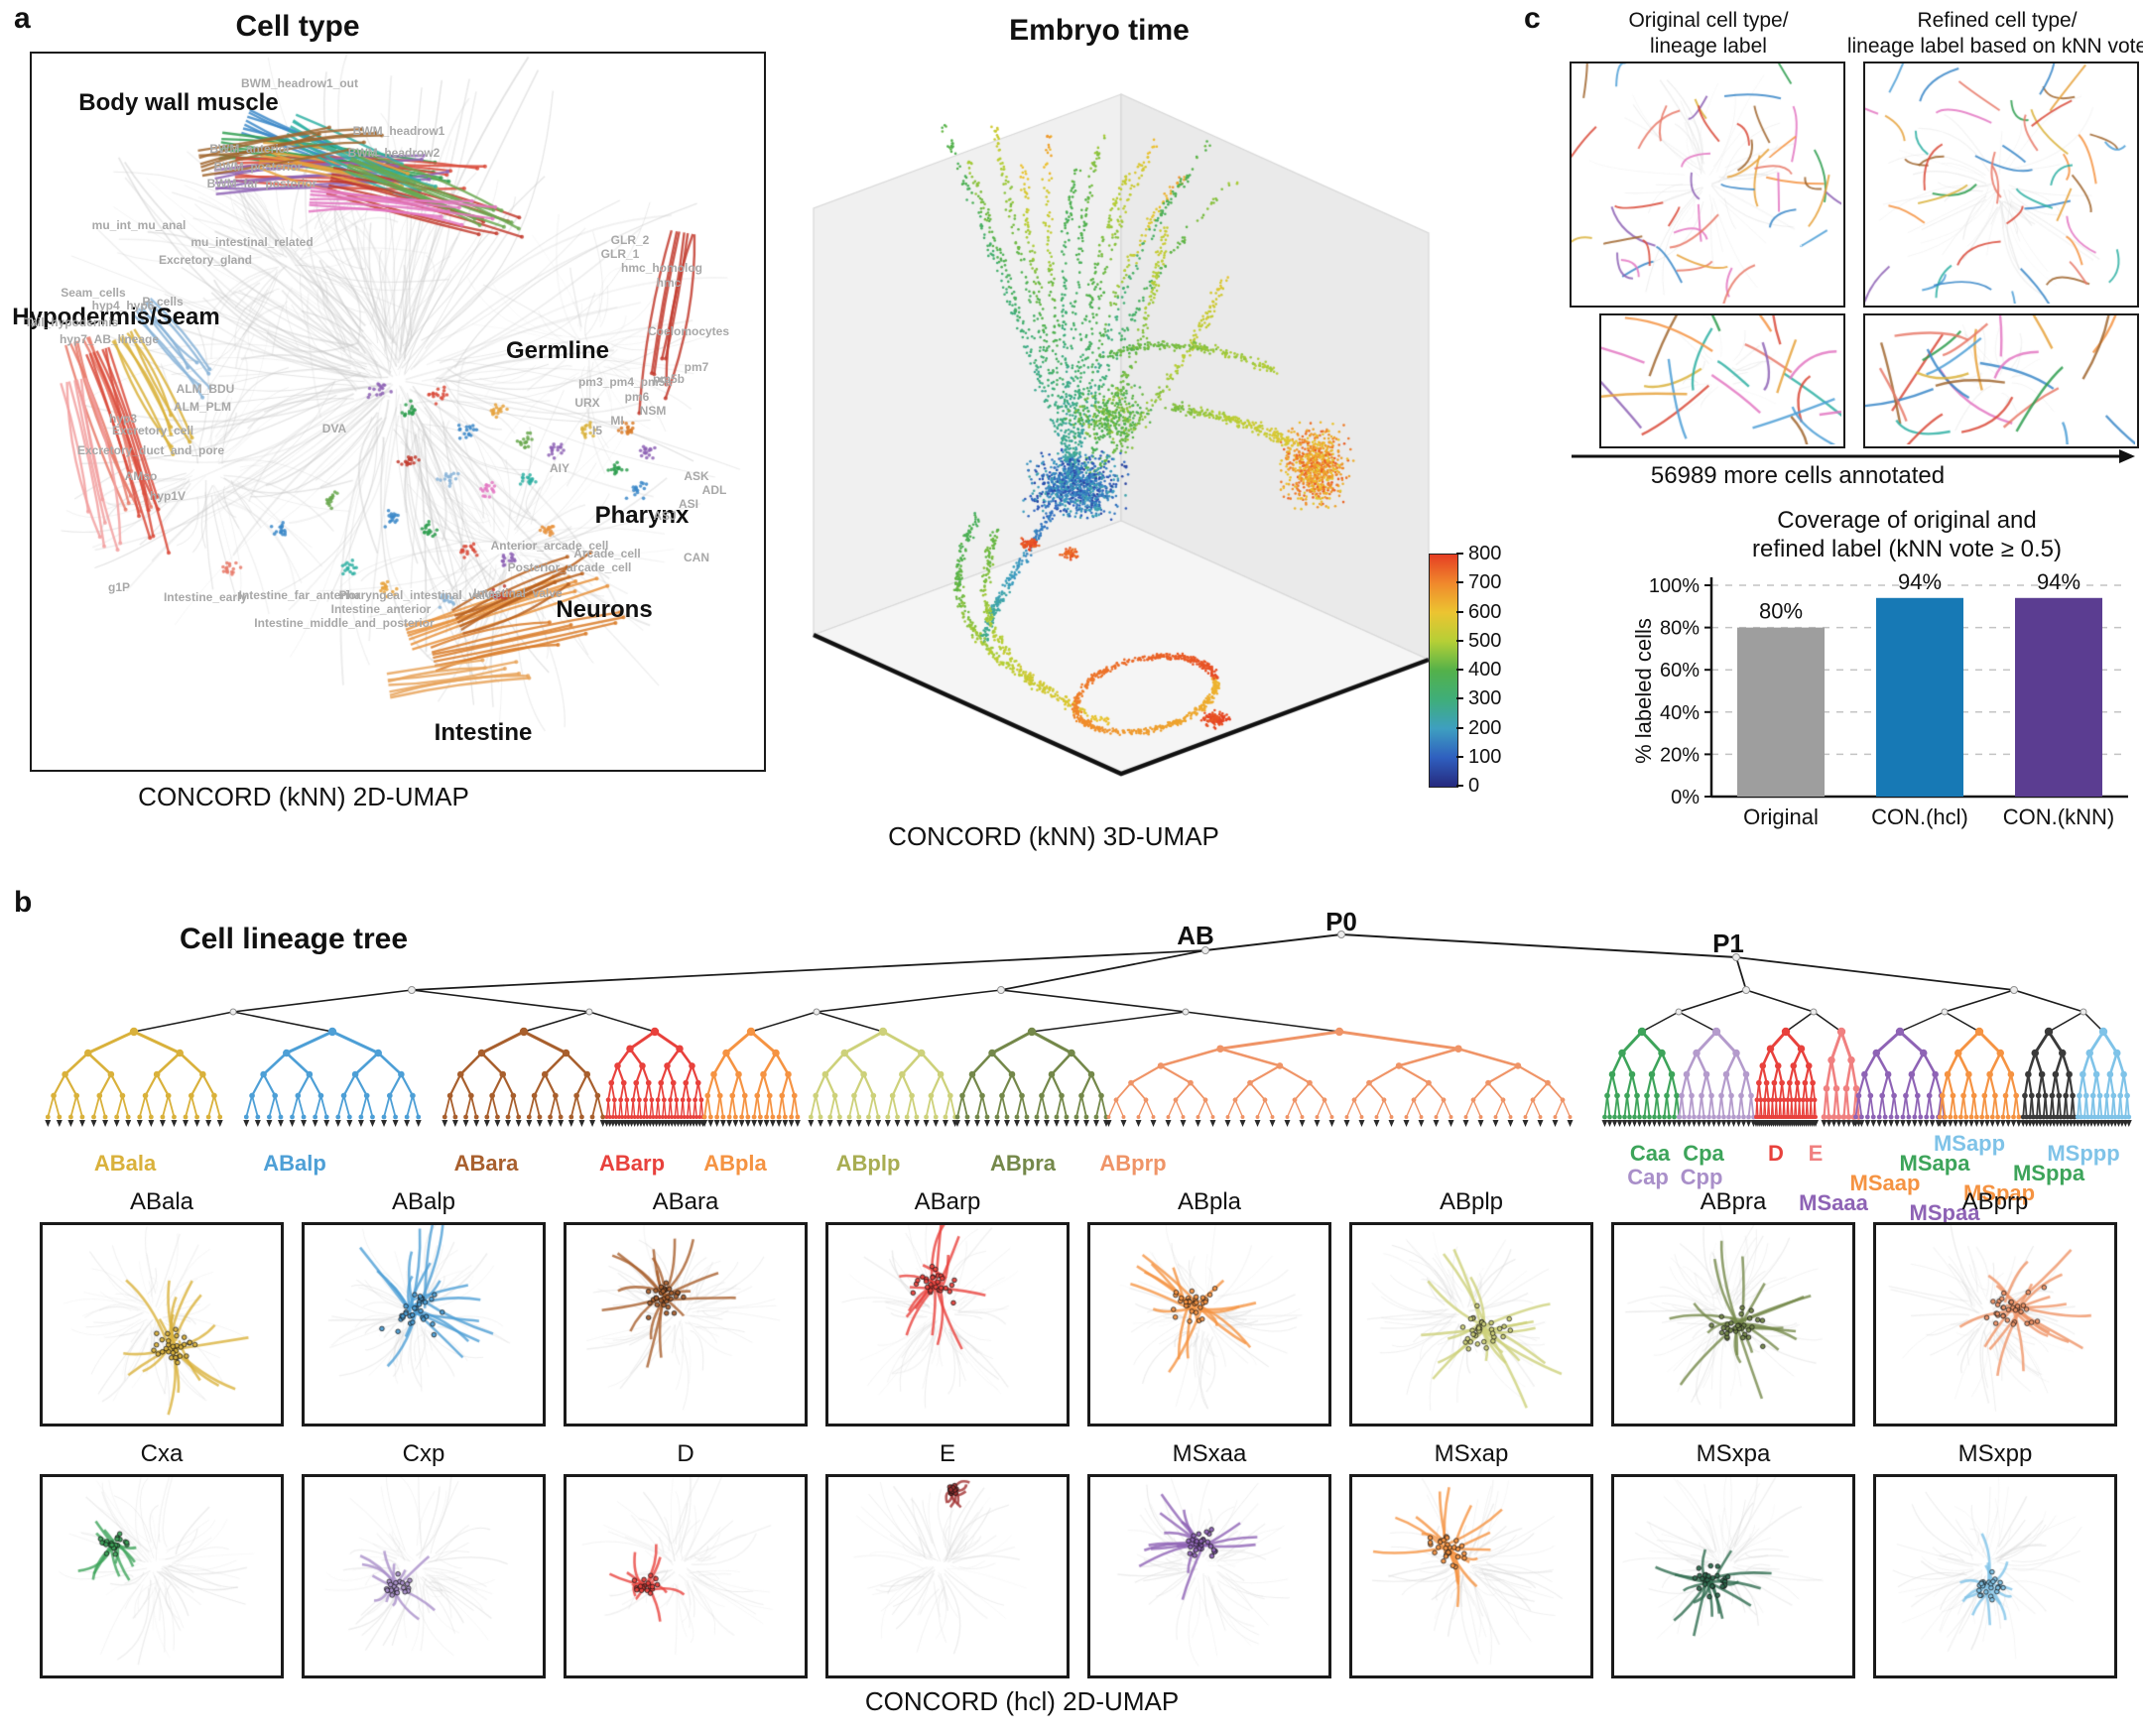  I want to click on y-tick-label: 60%, so click(1680, 671).